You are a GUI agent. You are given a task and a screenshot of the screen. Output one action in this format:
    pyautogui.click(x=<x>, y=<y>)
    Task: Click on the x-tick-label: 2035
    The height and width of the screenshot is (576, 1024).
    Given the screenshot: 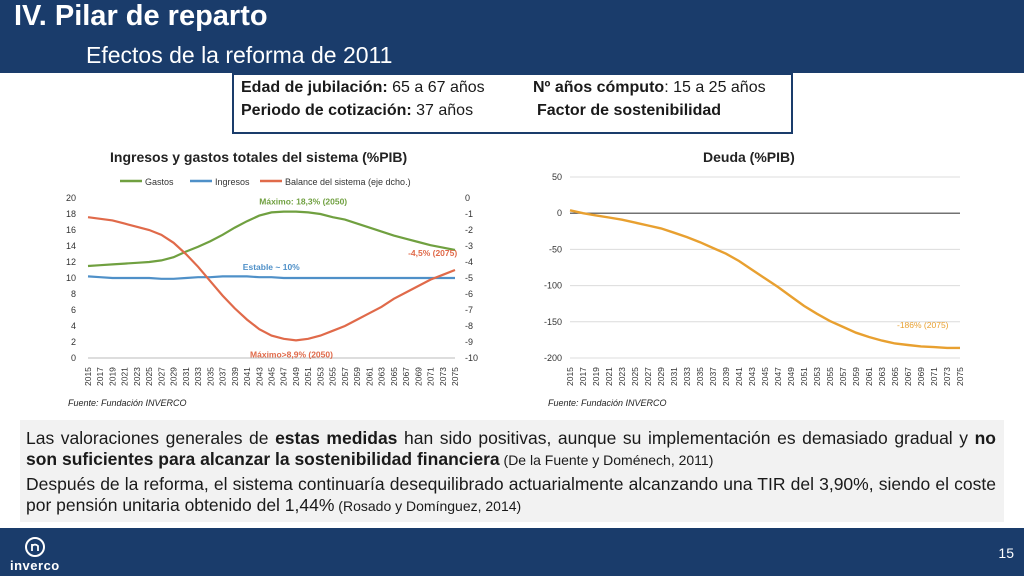 What is the action you would take?
    pyautogui.click(x=210, y=376)
    